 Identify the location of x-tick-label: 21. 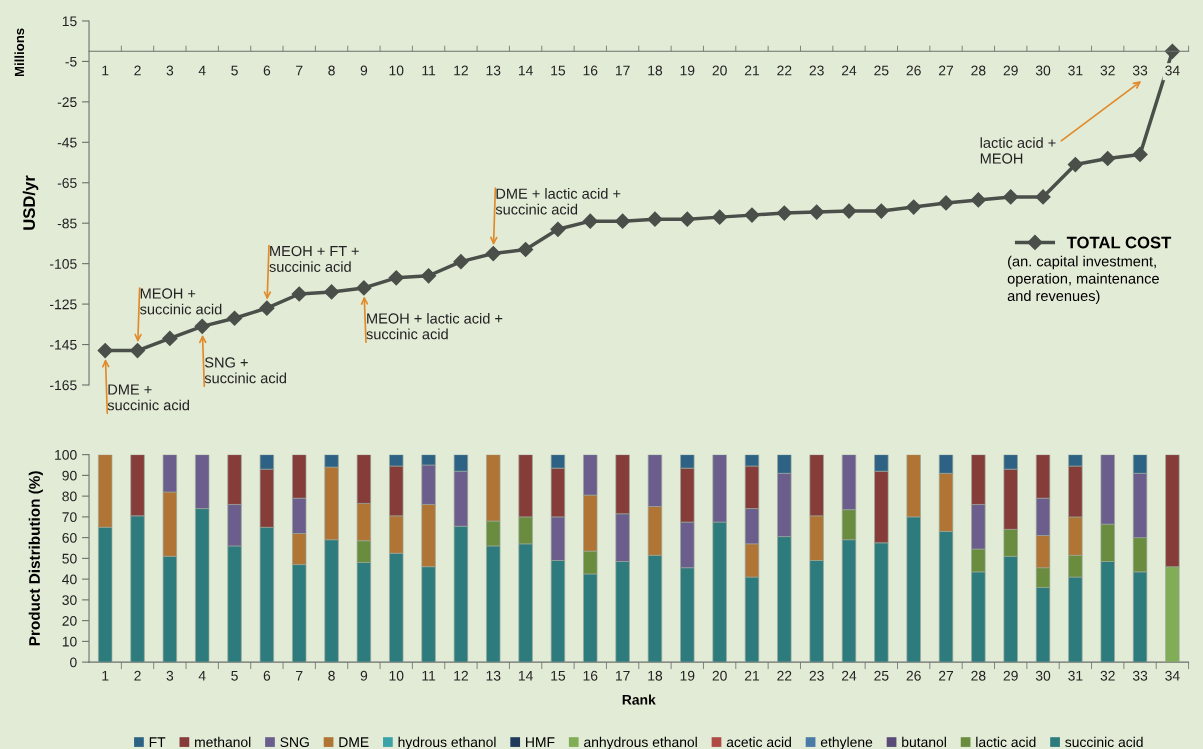
(752, 70).